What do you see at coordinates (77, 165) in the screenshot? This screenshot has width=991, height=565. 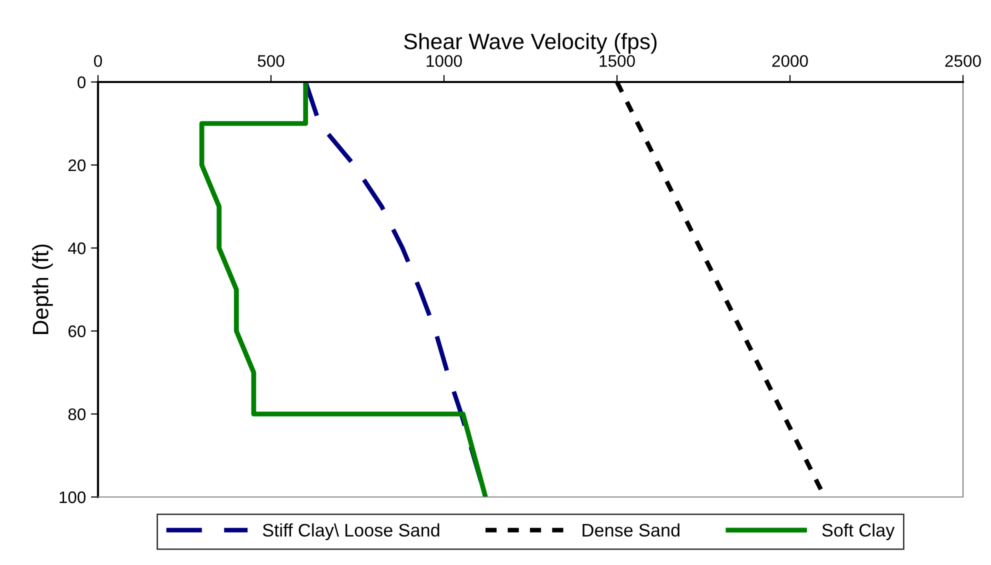 I see `y-tick-label: 20` at bounding box center [77, 165].